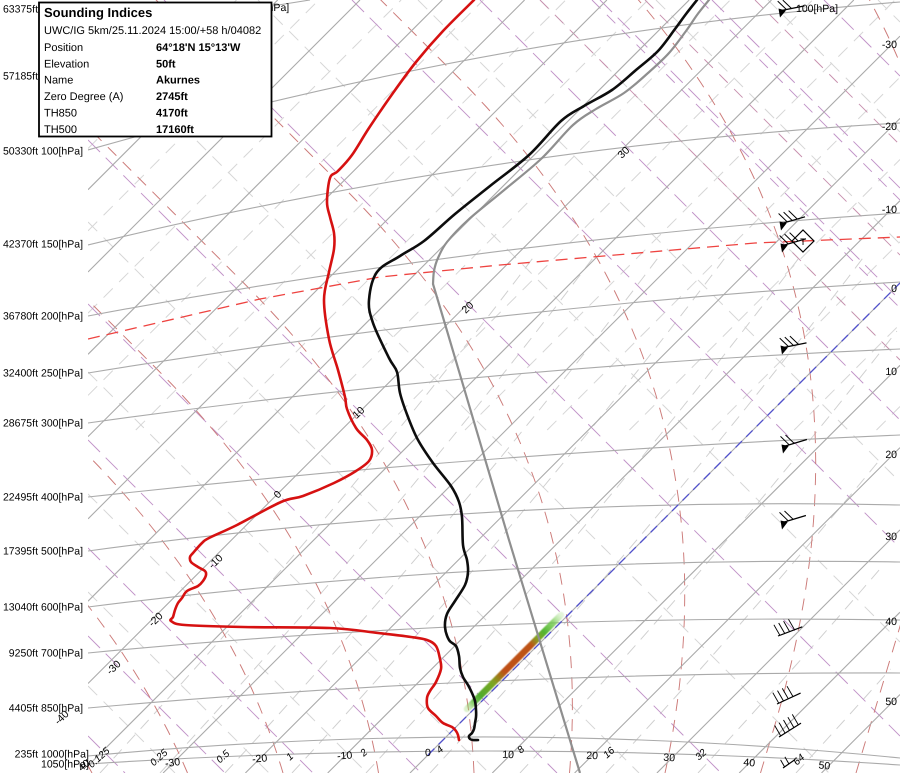 The width and height of the screenshot is (900, 773). I want to click on svg-text: 28675ft, so click(20, 424).